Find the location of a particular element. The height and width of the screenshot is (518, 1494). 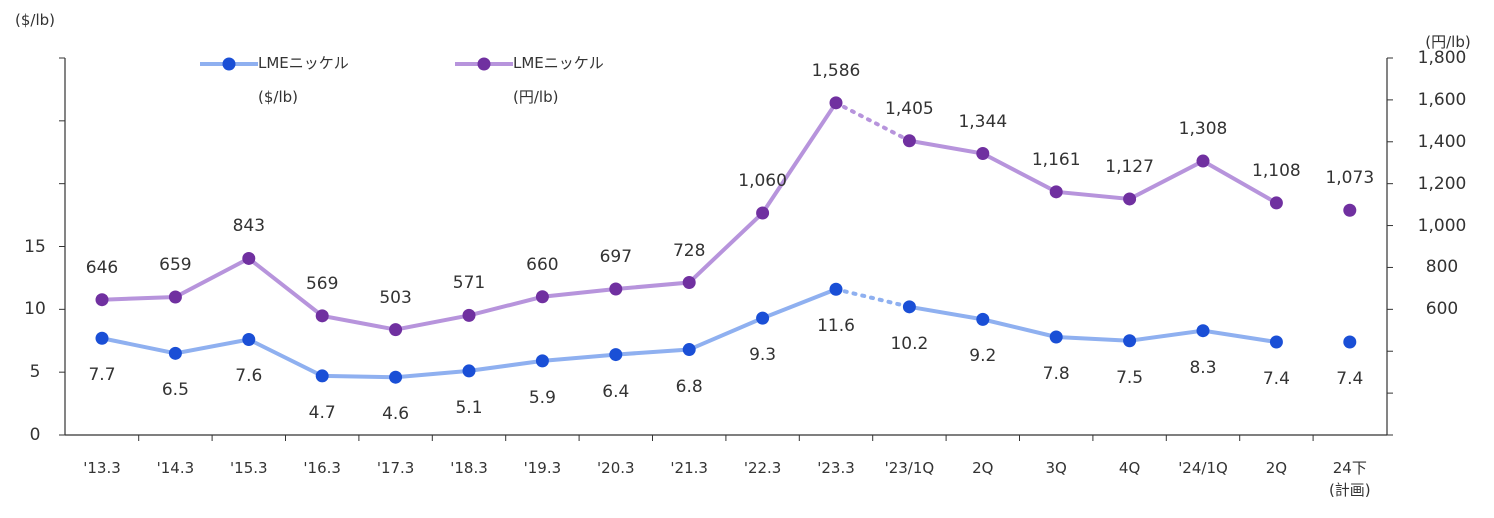

value-label: 1,308 is located at coordinates (1203, 129).